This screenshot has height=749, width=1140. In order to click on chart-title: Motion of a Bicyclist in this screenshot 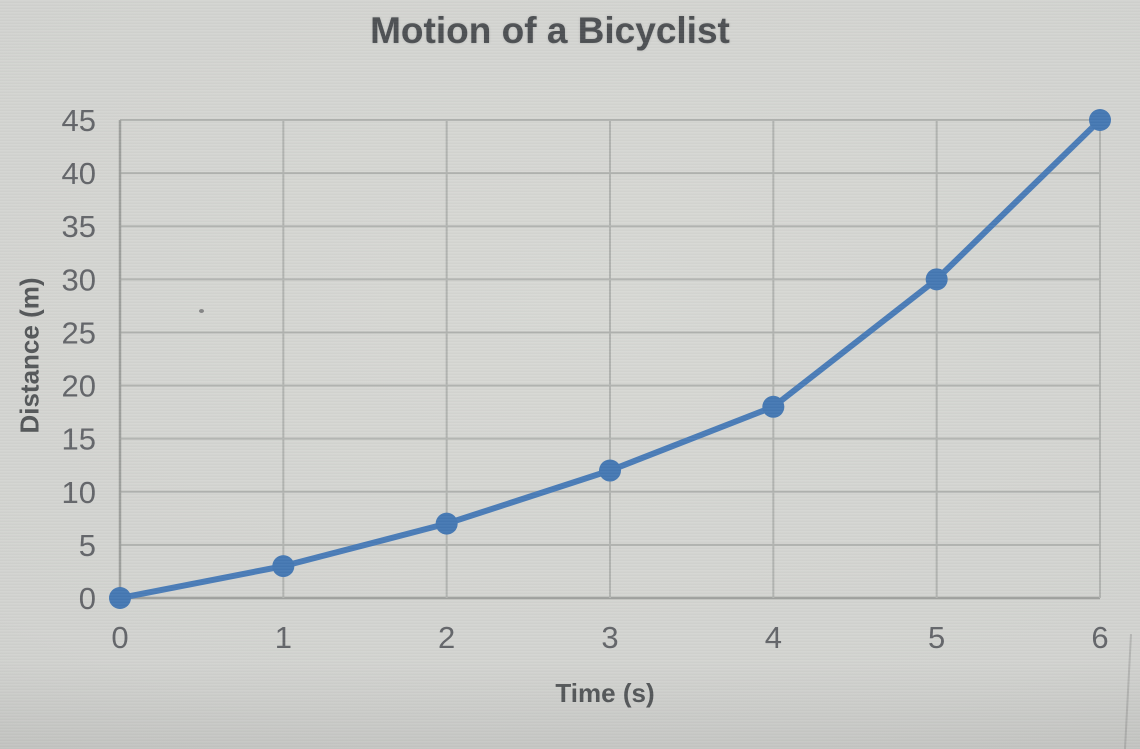, I will do `click(550, 30)`.